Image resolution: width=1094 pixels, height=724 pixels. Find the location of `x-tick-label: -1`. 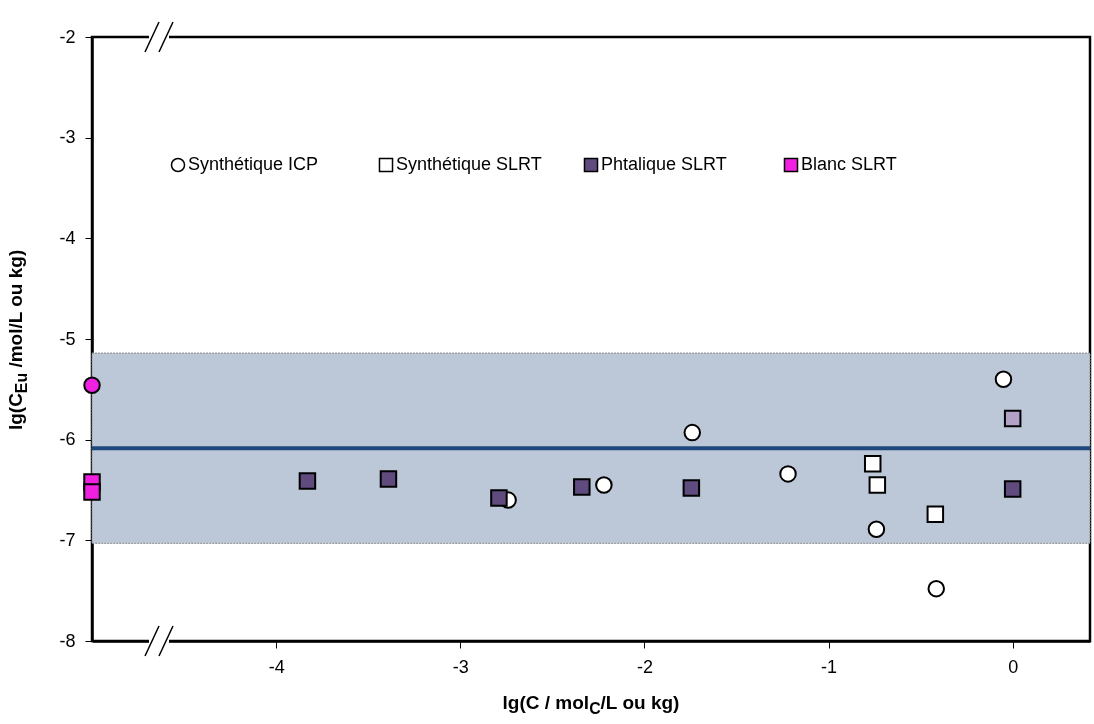

x-tick-label: -1 is located at coordinates (829, 666).